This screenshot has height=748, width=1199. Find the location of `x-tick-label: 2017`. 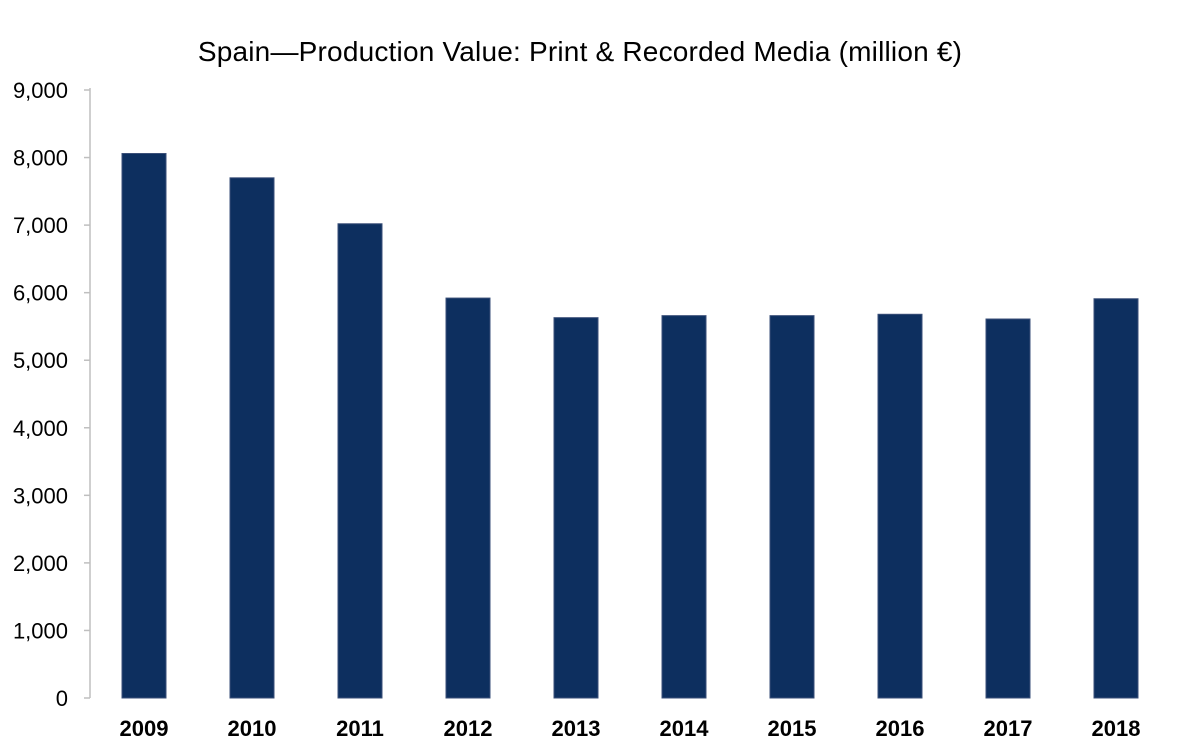

x-tick-label: 2017 is located at coordinates (1008, 728).